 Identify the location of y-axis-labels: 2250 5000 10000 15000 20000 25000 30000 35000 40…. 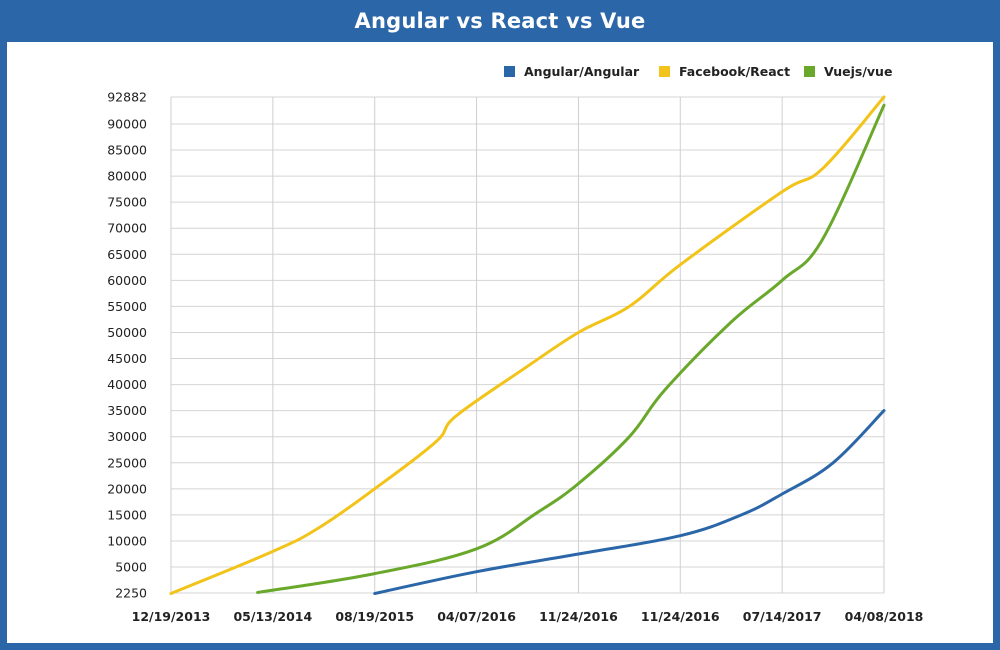
(127, 345).